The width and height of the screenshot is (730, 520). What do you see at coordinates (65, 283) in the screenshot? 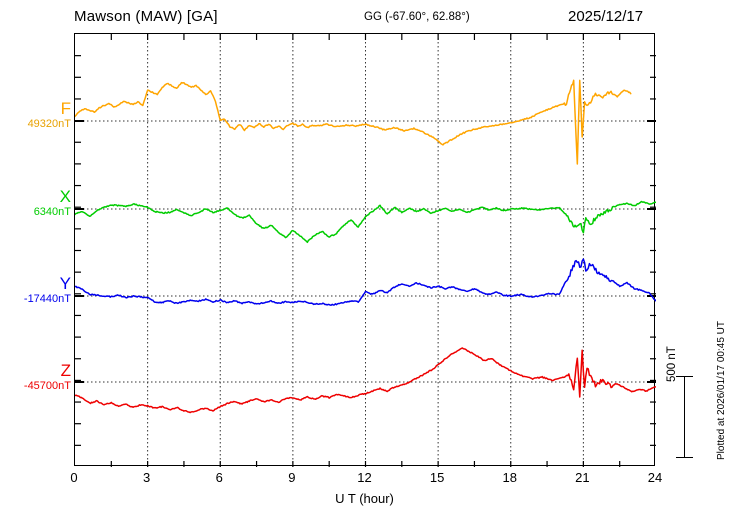
I see `component-symbol-y: Y` at bounding box center [65, 283].